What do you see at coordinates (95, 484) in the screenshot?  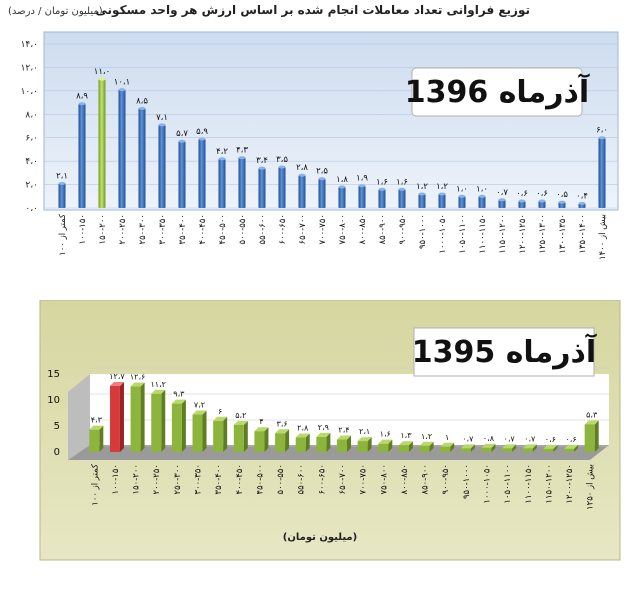 I see `x-tick-label: کمتر از ۱۰۰` at bounding box center [95, 484].